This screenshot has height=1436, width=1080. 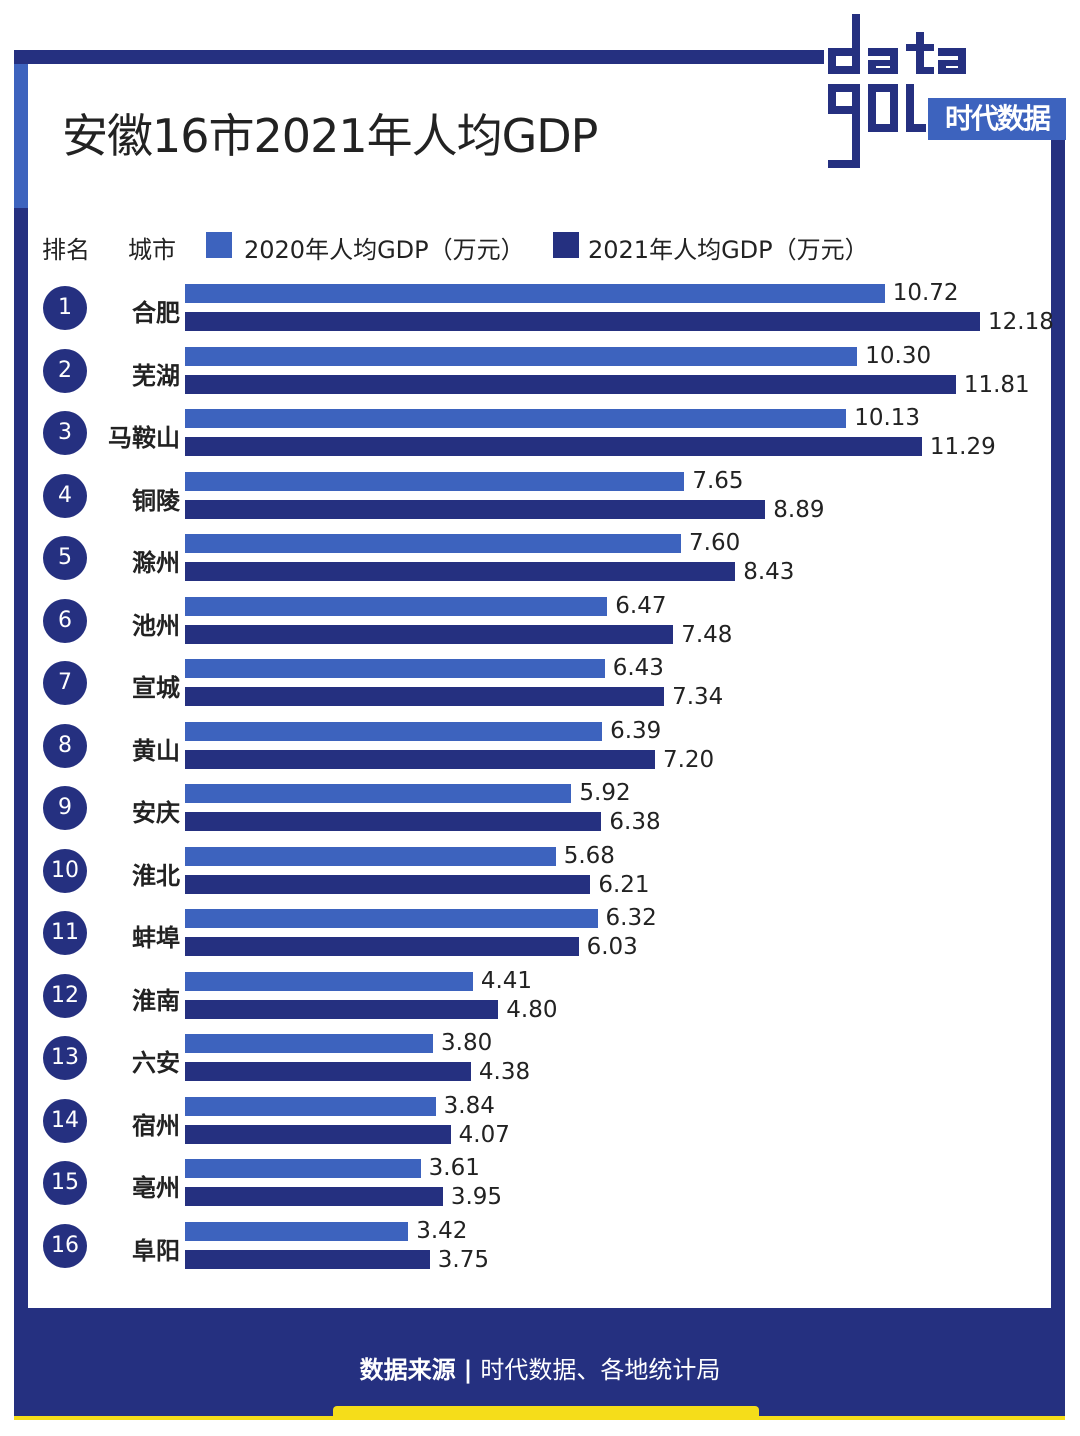 I want to click on rank-badge: 15, so click(x=65, y=1183).